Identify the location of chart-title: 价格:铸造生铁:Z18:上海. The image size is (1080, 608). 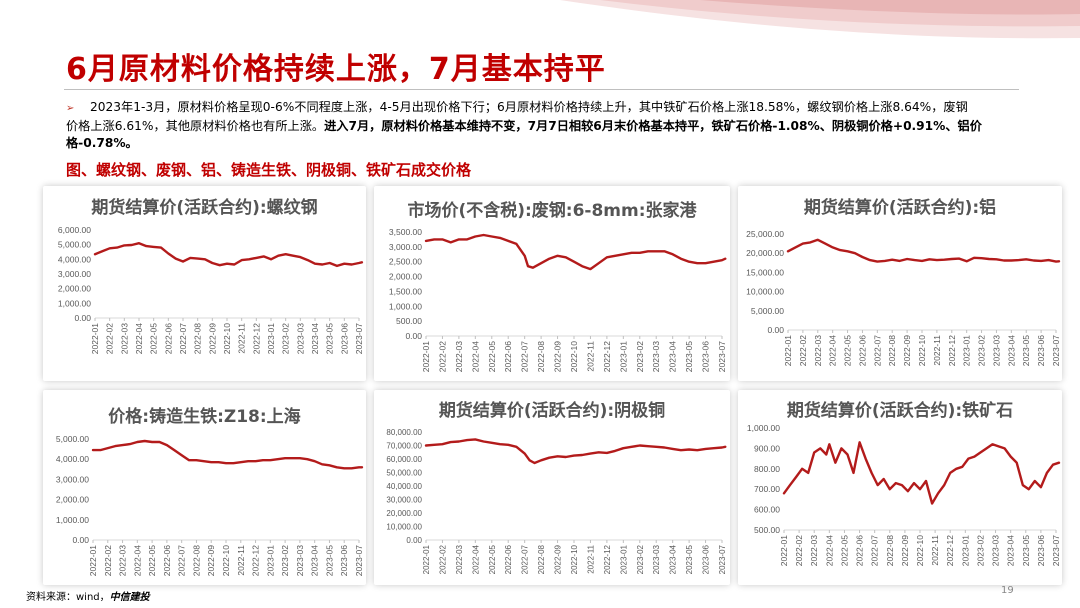
(204, 417).